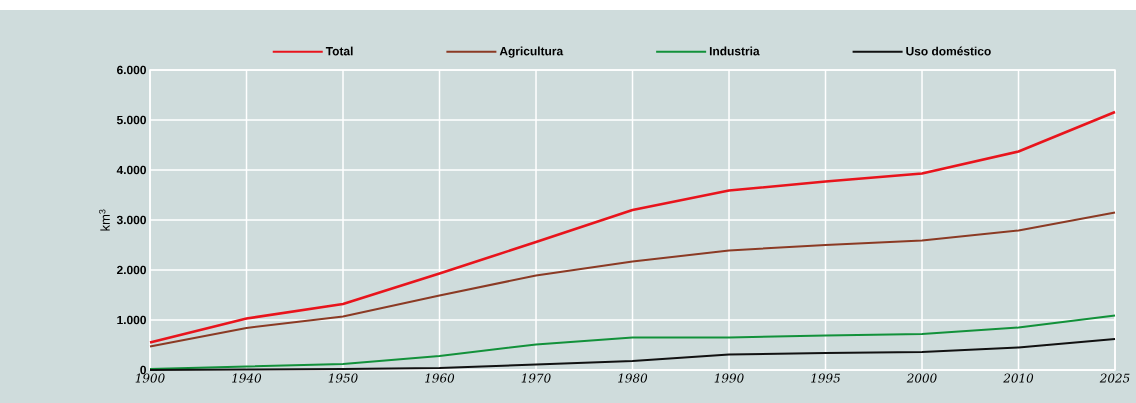 This screenshot has width=1136, height=403. I want to click on x-tick-label: 1980, so click(633, 378).